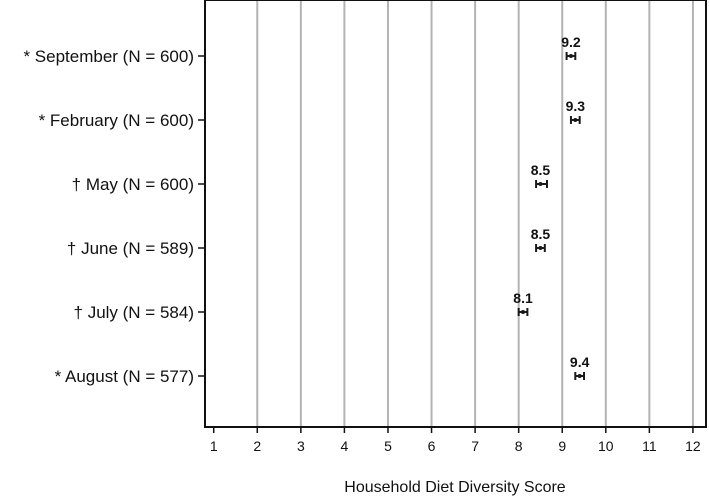  I want to click on x-tick-label: 4, so click(345, 446).